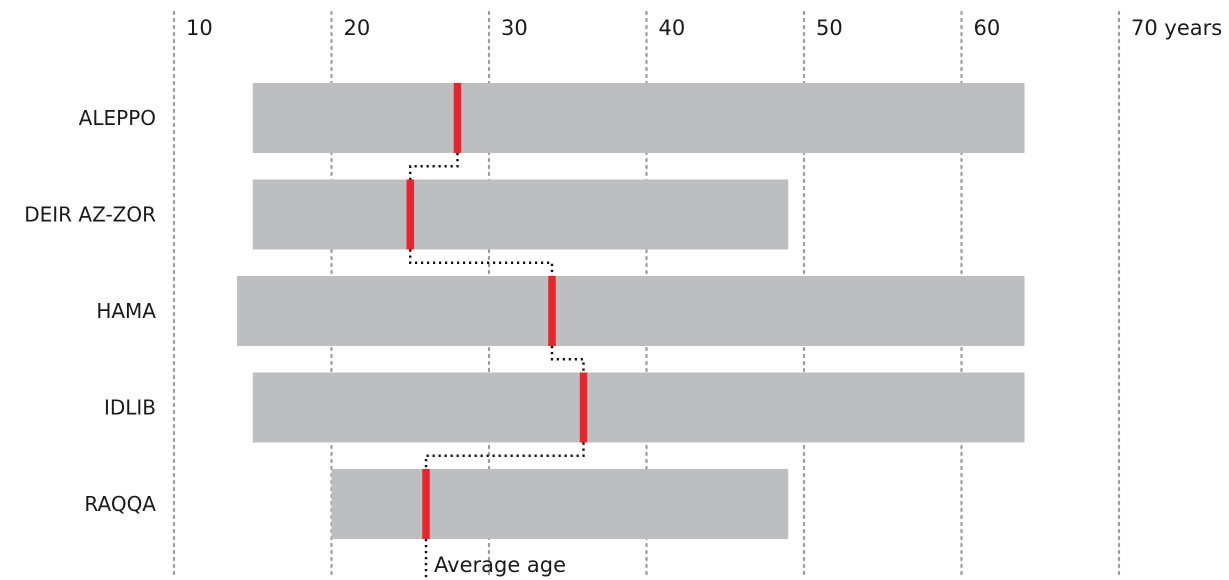  Describe the element at coordinates (117, 118) in the screenshot. I see `row-label-aleppo: ALEPPO` at that location.